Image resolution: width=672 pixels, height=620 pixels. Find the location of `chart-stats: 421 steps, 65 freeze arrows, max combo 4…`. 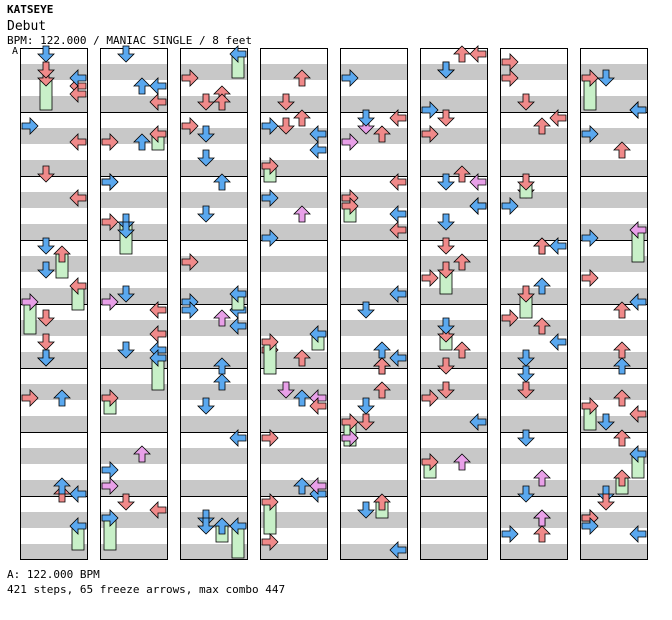

chart-stats: 421 steps, 65 freeze arrows, max combo 4… is located at coordinates (146, 589).